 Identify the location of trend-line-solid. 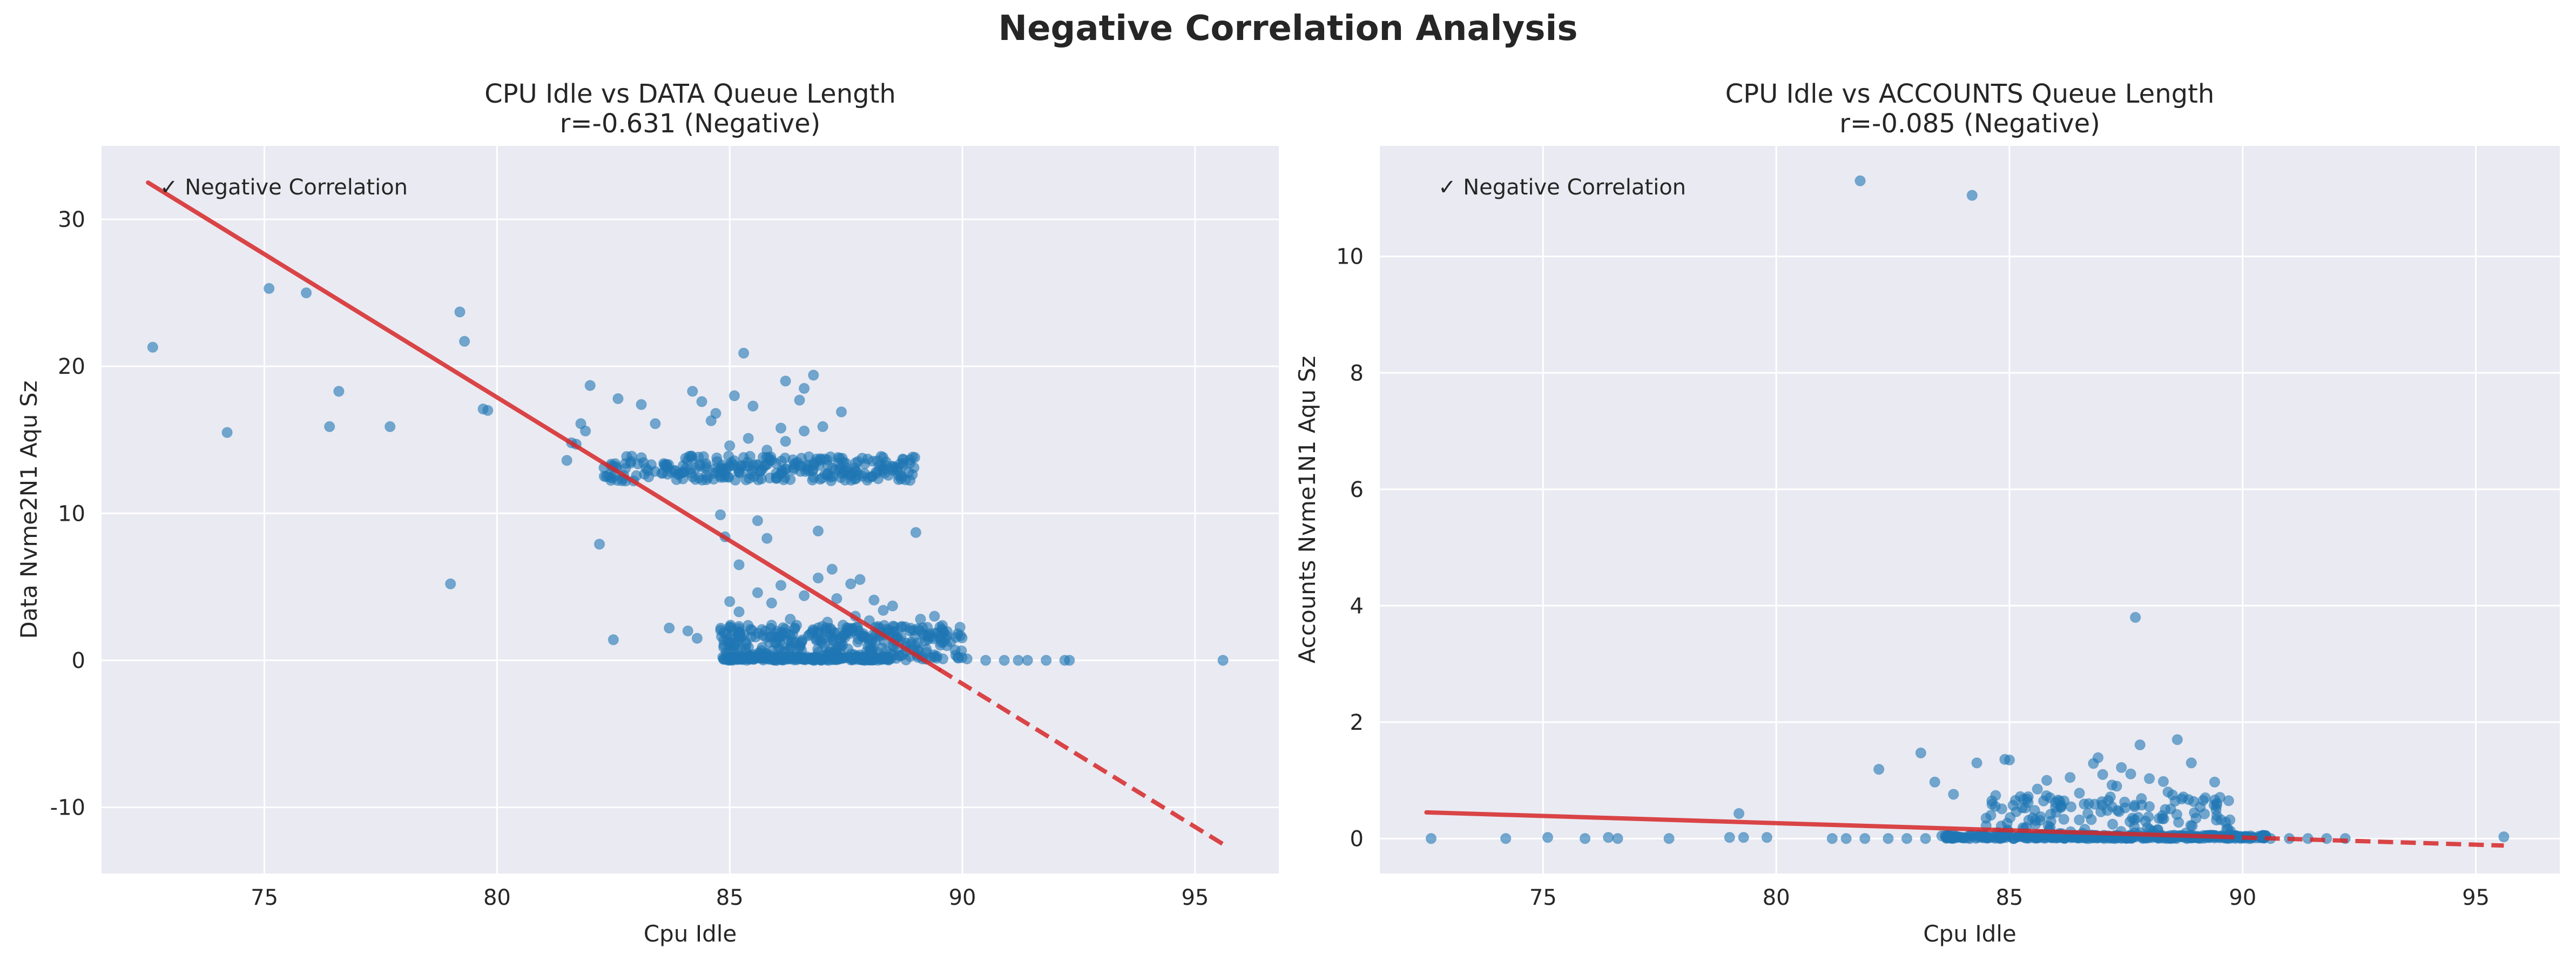
(1823, 824).